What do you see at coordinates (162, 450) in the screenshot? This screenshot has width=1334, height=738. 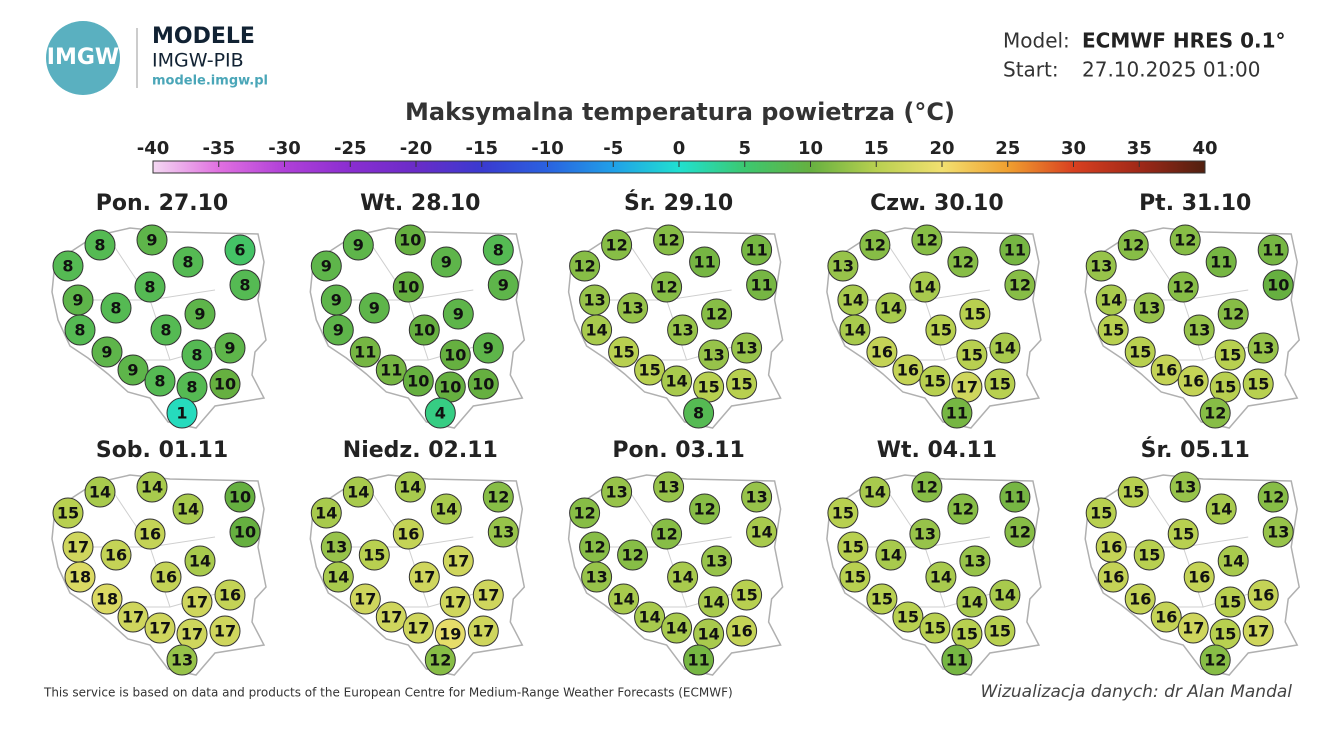 I see `day-label: Sob. 01.11` at bounding box center [162, 450].